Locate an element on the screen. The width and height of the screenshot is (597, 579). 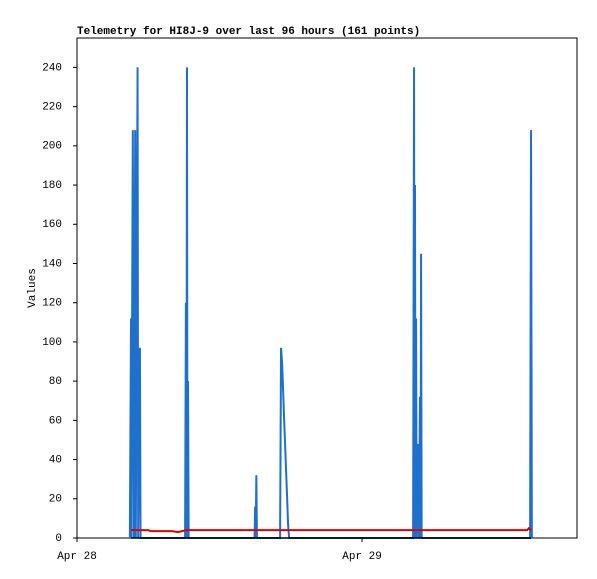
y-tick-label: 200 is located at coordinates (52, 147).